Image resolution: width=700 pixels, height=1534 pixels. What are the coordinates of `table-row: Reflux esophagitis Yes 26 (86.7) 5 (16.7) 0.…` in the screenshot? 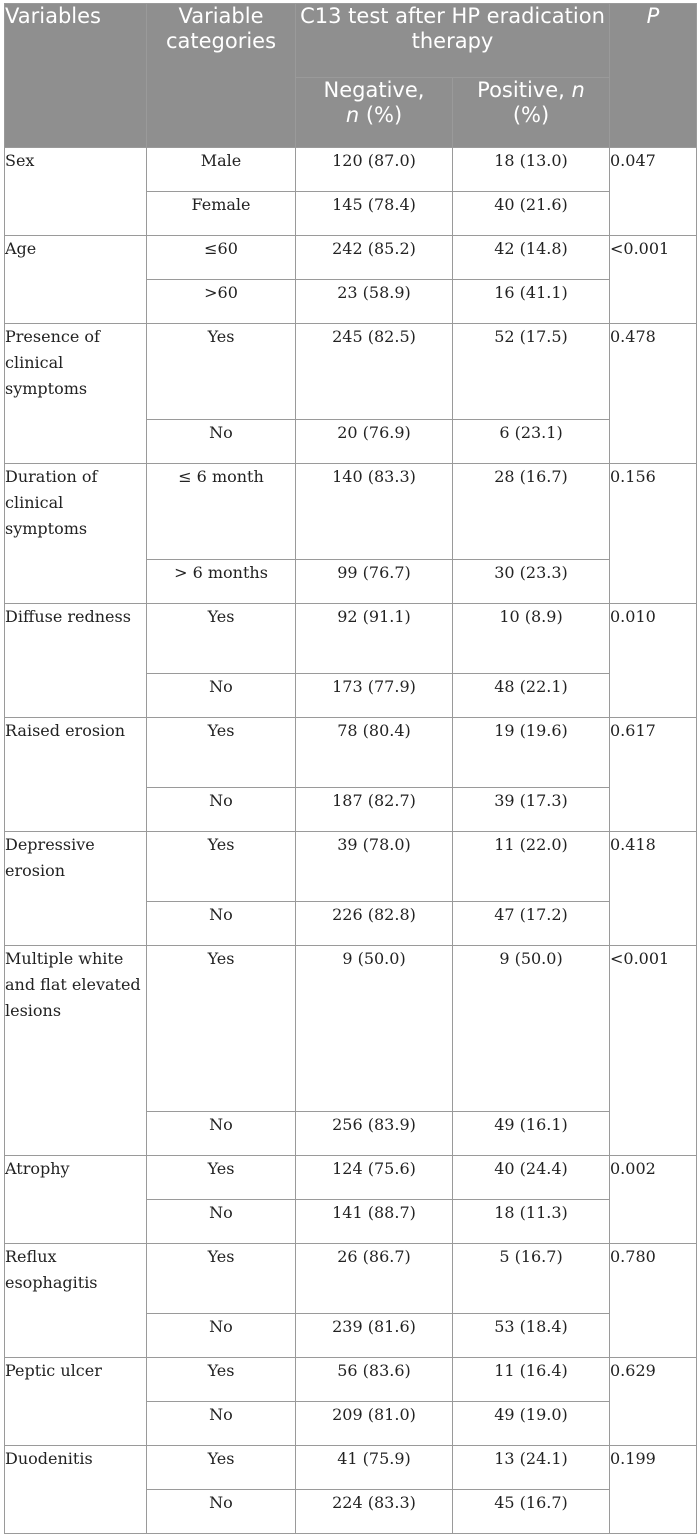 It's located at (350, 1300).